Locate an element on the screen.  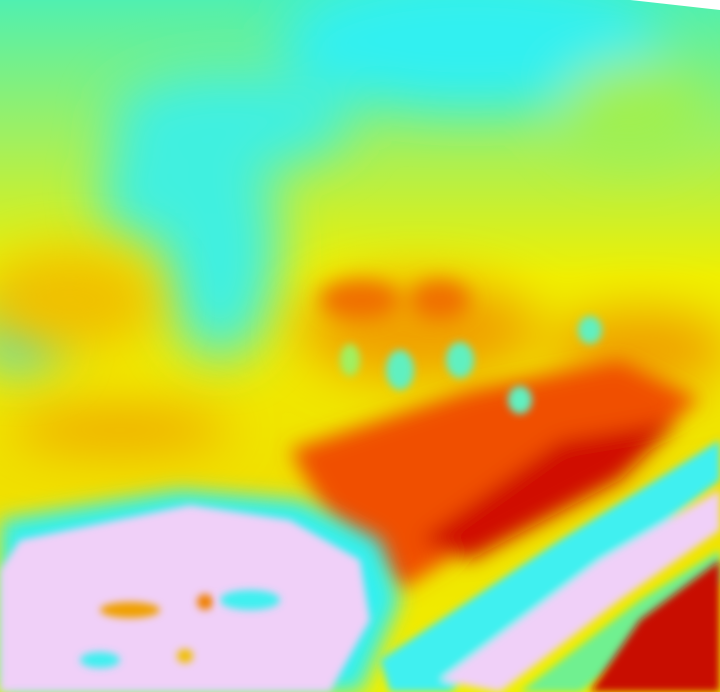
cool-spots is located at coordinates (471, 365).